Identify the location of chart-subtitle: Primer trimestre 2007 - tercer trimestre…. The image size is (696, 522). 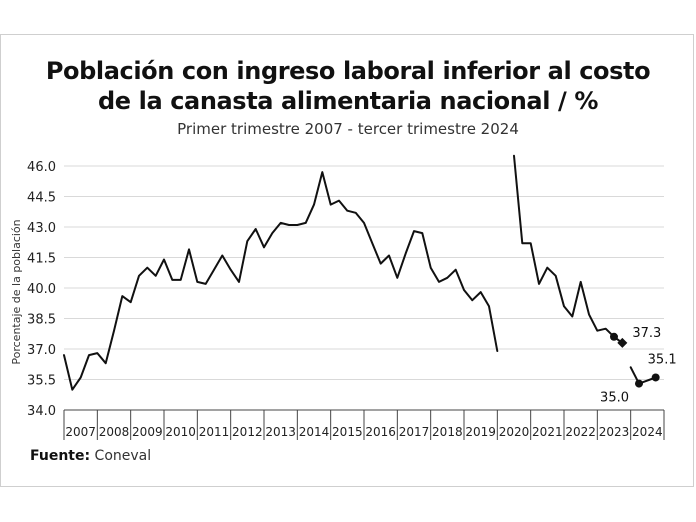
(348, 129).